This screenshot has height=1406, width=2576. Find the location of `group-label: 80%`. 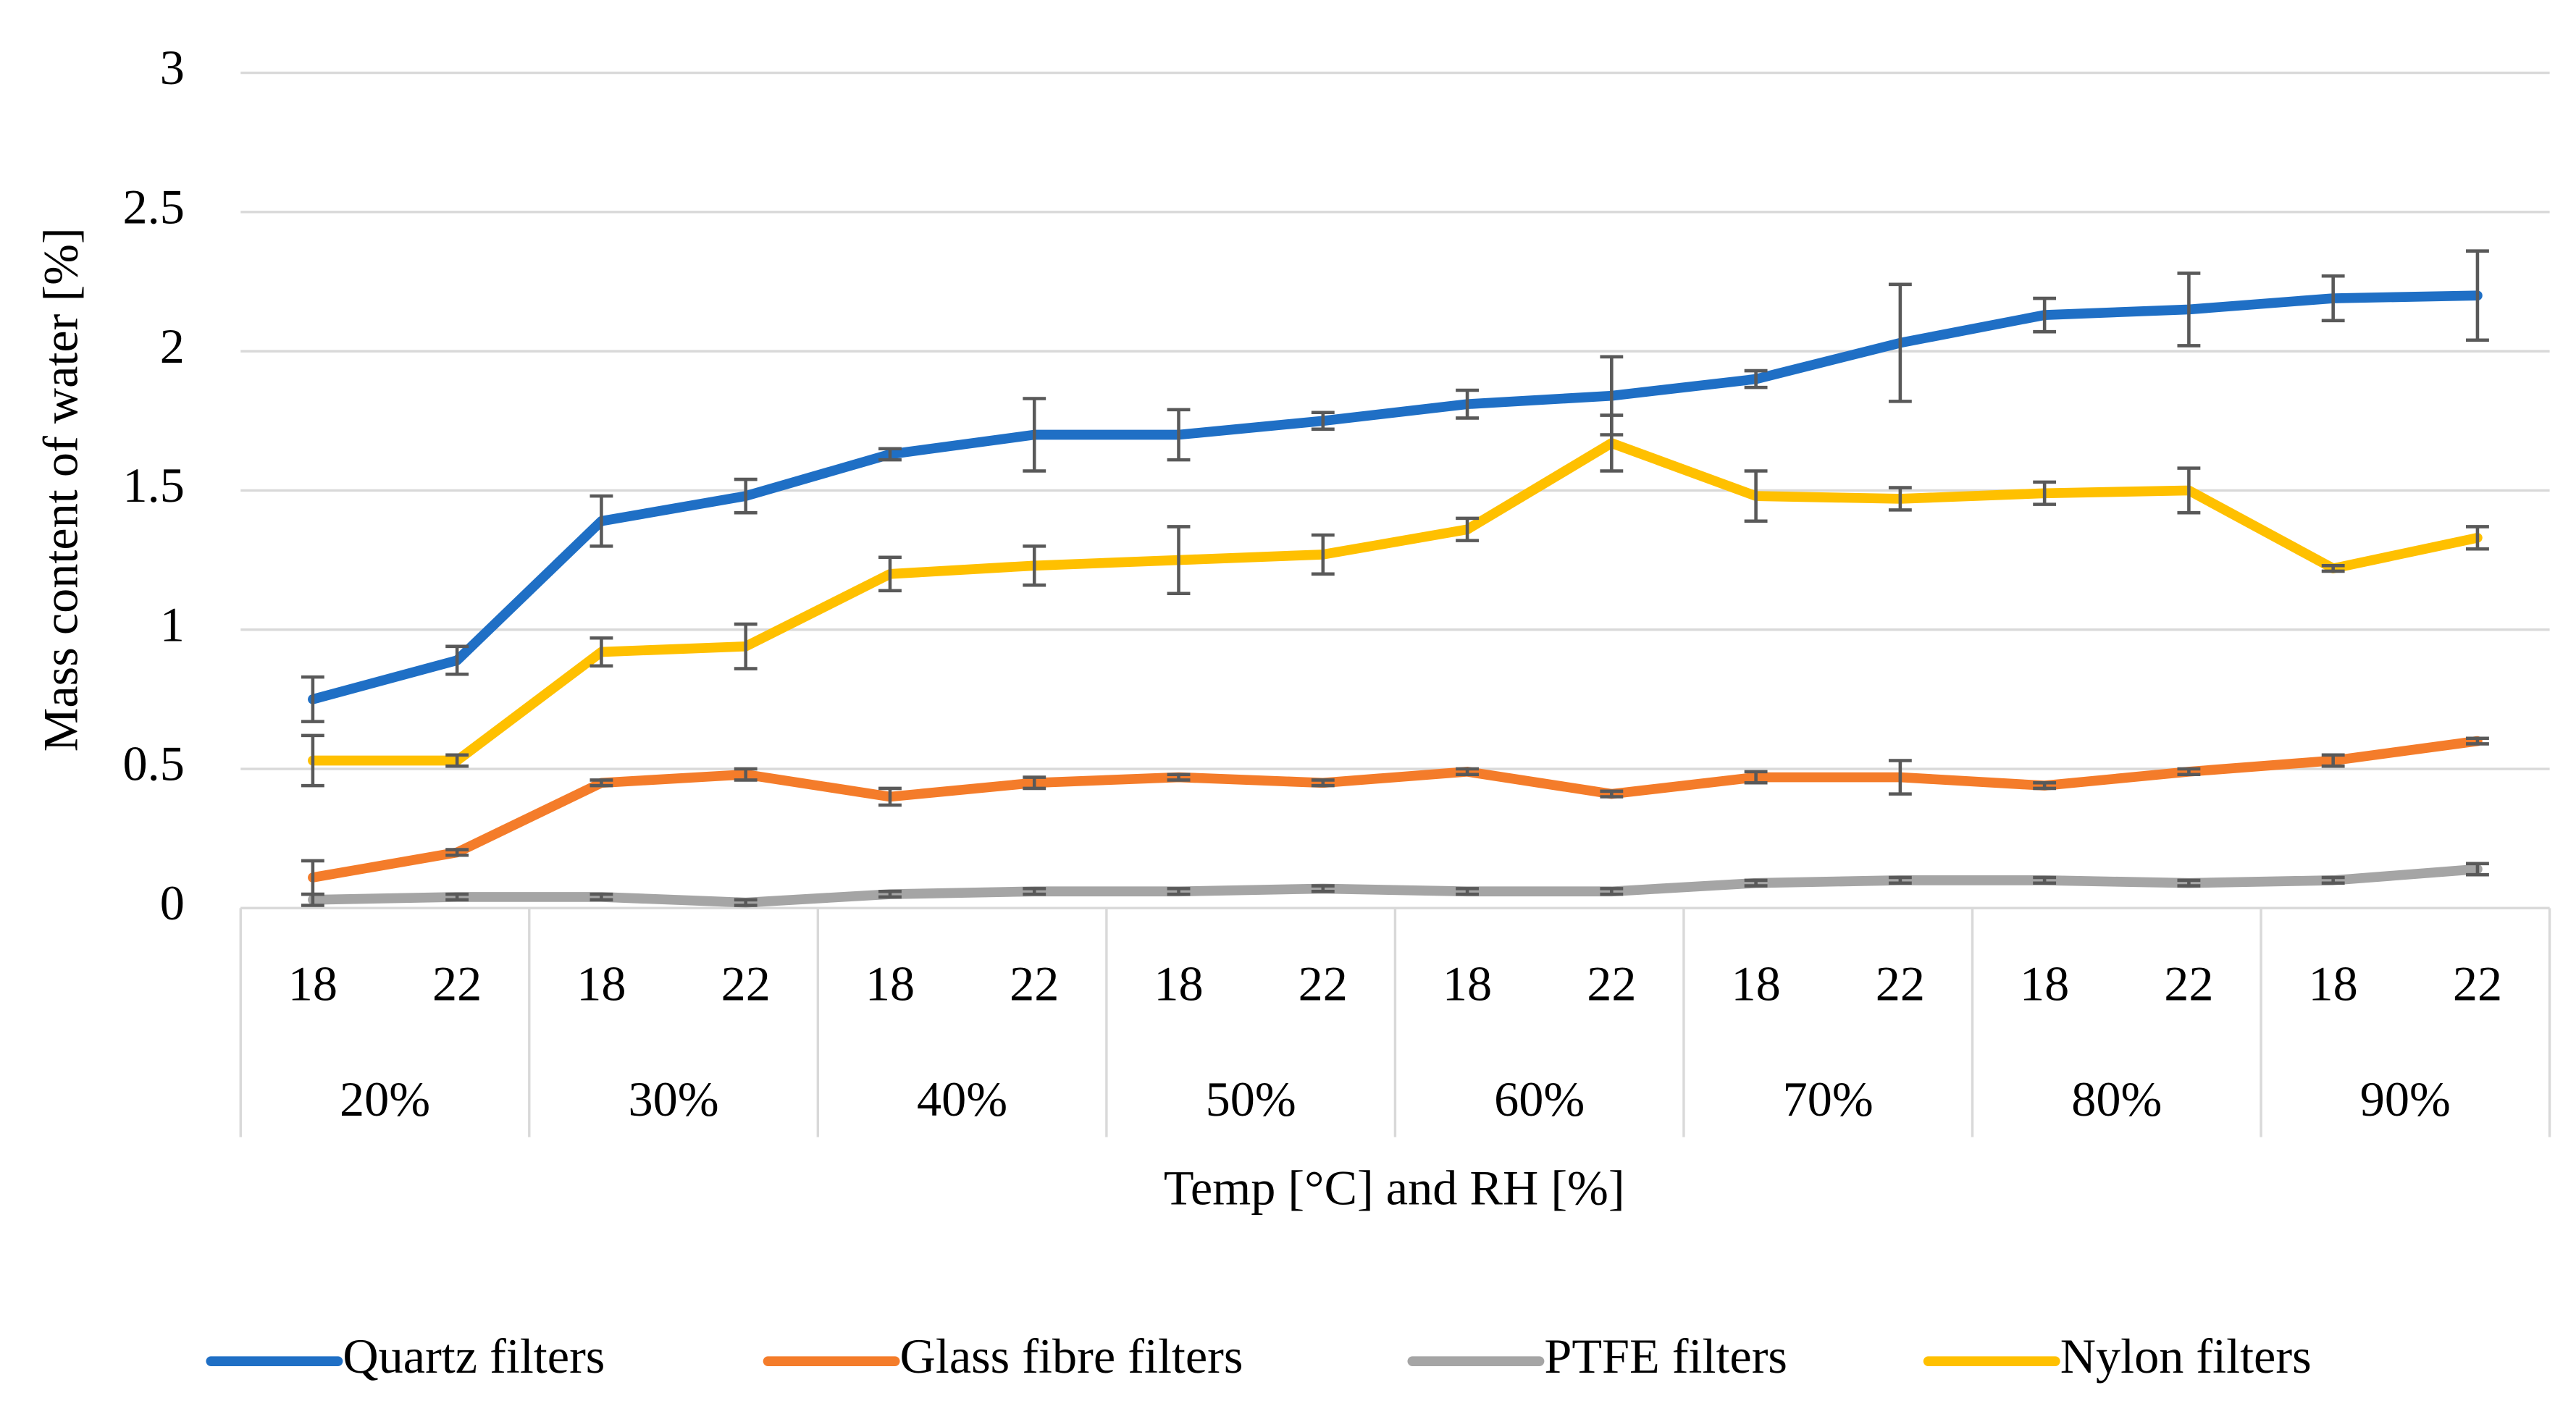

group-label: 80% is located at coordinates (2116, 1099).